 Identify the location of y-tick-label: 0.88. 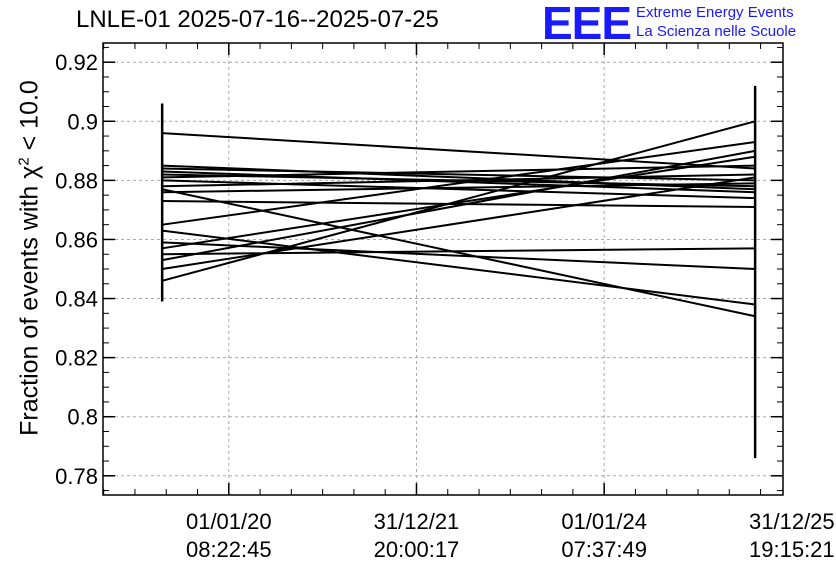
(76, 180).